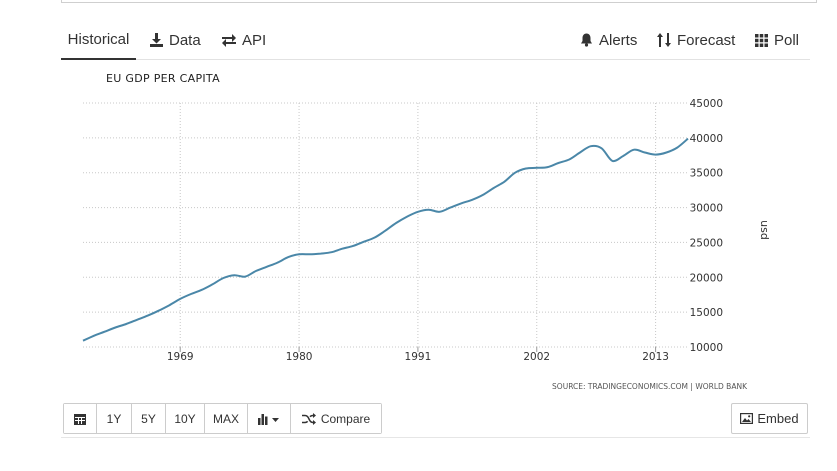 This screenshot has width=837, height=471. I want to click on y-tick-label: 35000, so click(706, 174).